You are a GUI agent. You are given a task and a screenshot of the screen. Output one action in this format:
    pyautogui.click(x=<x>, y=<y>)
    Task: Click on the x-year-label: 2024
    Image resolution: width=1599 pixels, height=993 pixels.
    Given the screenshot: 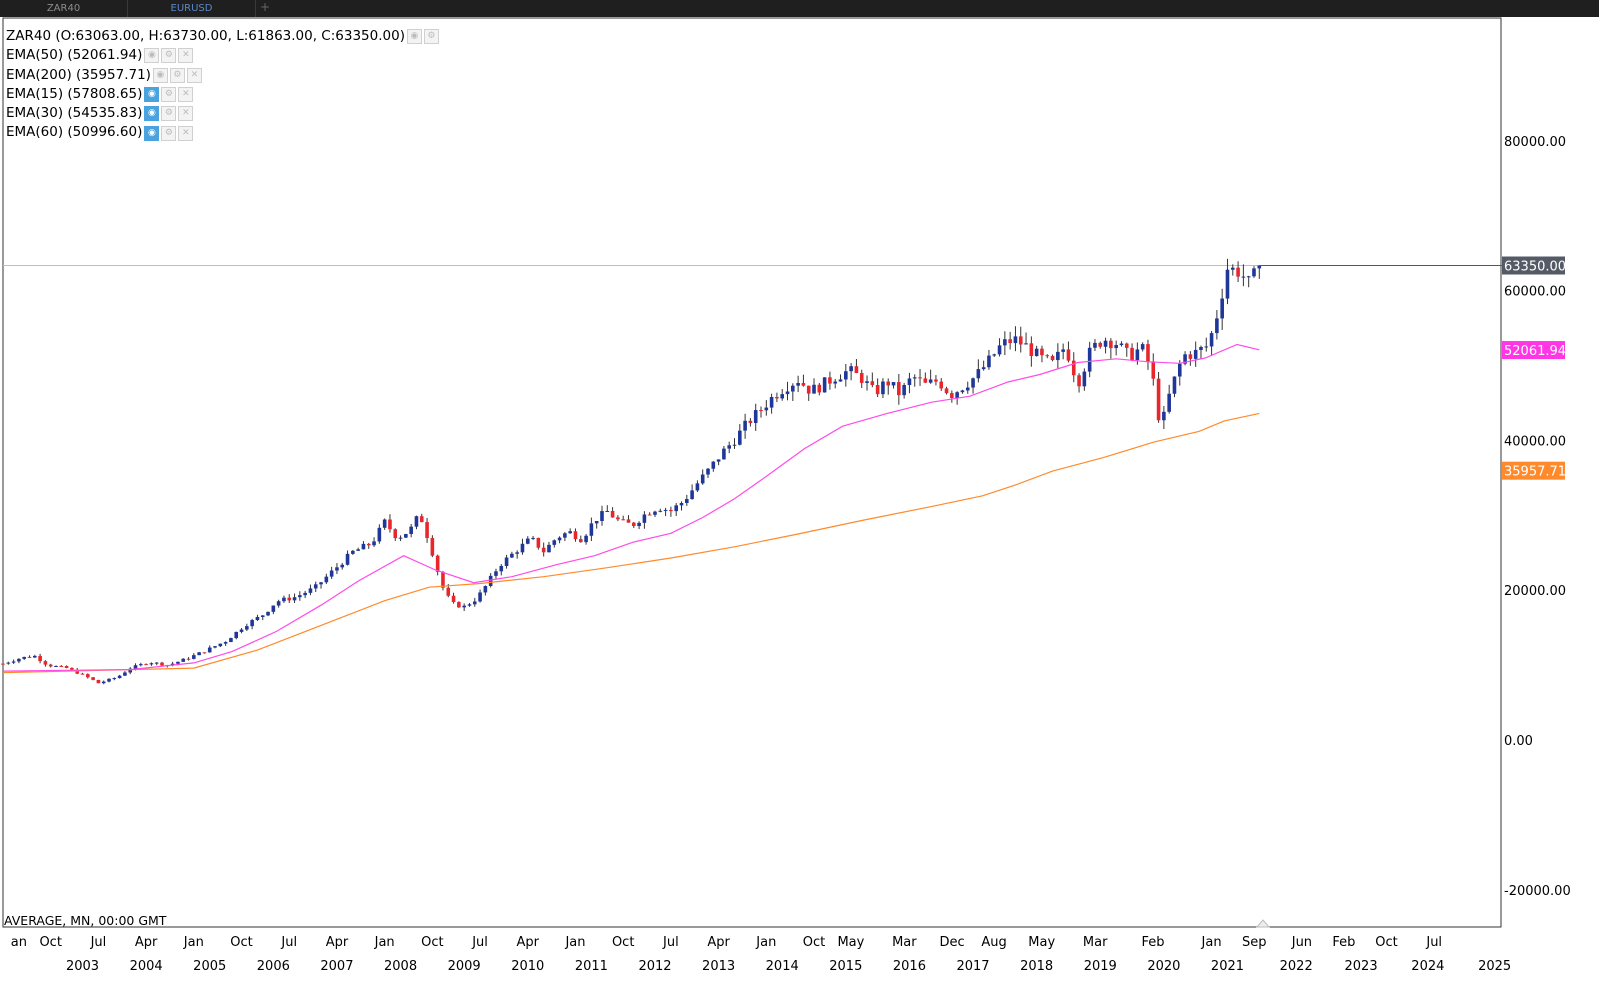 What is the action you would take?
    pyautogui.click(x=1427, y=966)
    